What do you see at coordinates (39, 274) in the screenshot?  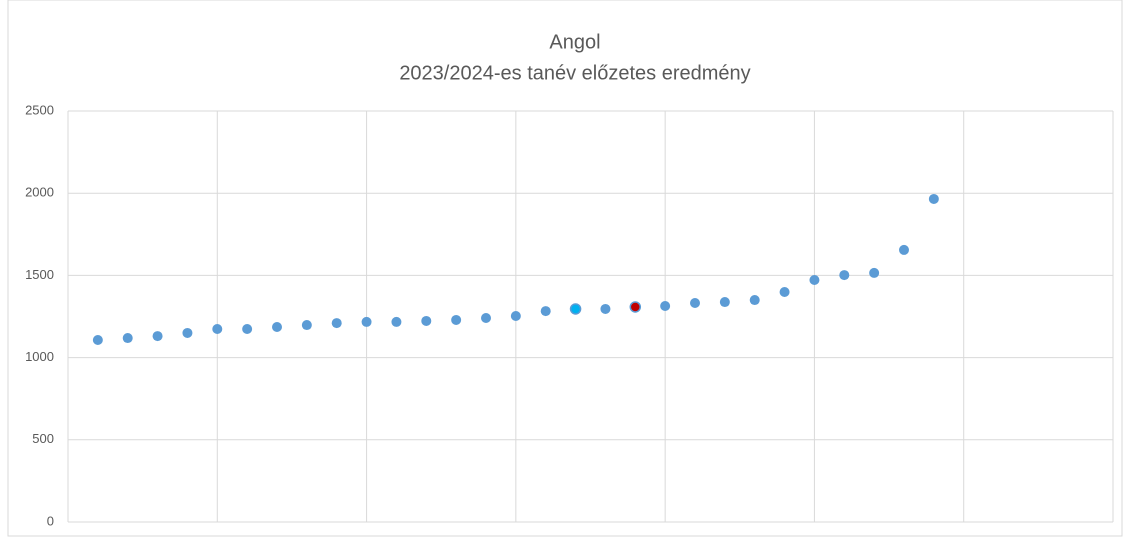 I see `y-tick-label: 1500` at bounding box center [39, 274].